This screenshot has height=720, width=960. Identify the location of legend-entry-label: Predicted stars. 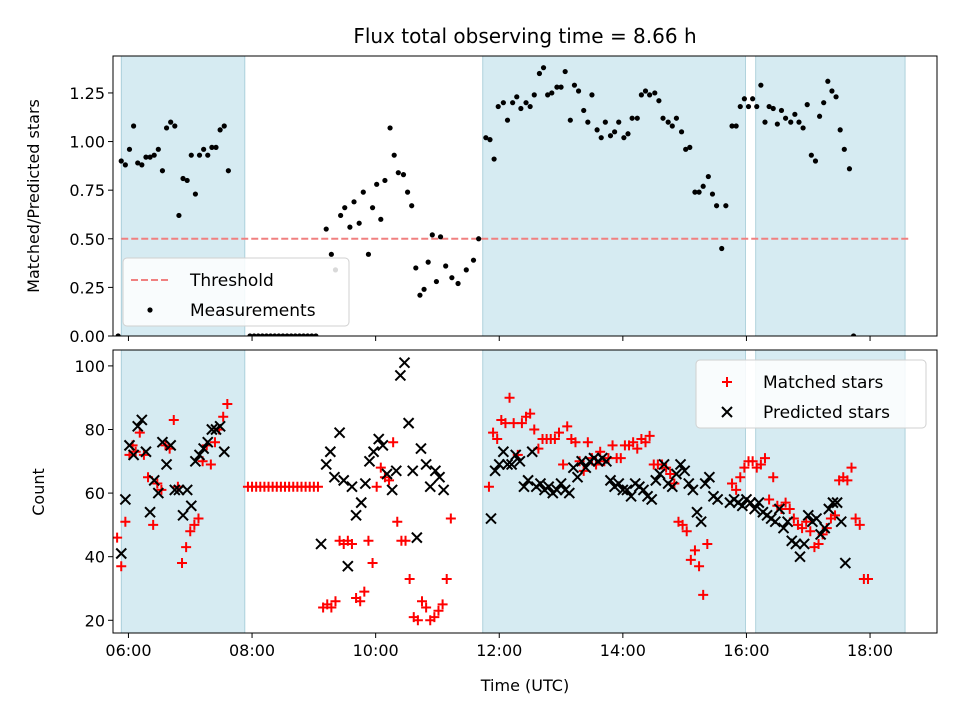
(826, 413).